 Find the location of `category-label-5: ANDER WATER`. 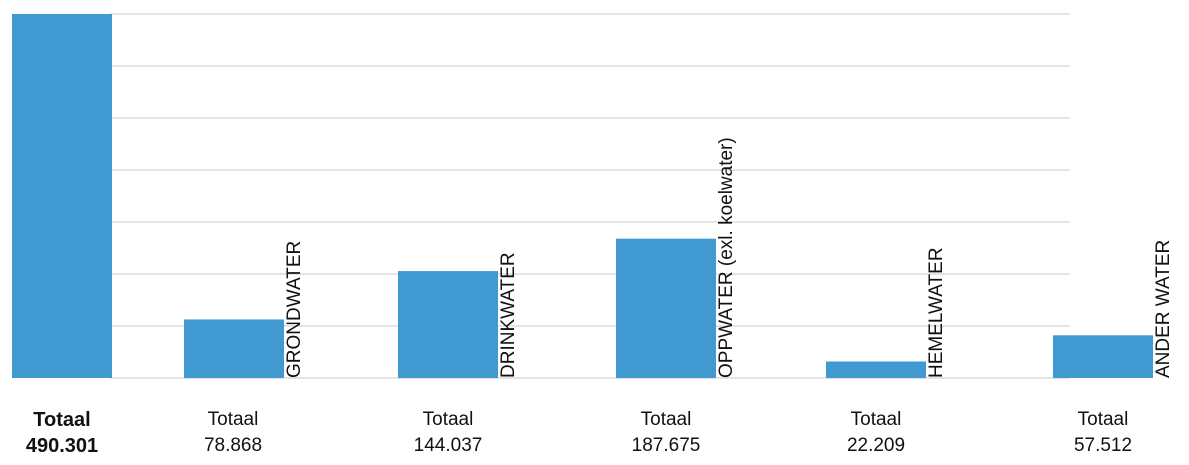

category-label-5: ANDER WATER is located at coordinates (1163, 309).